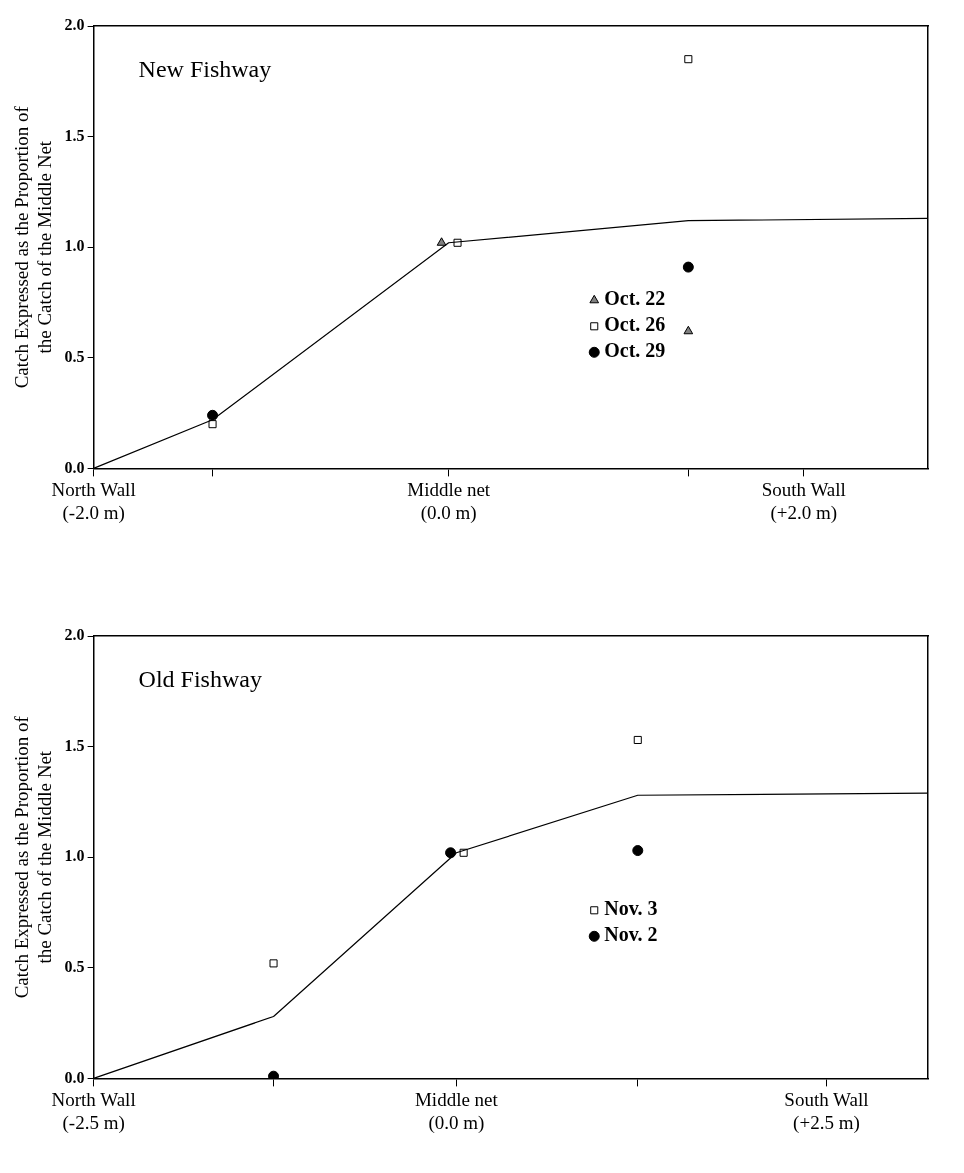  I want to click on x-tick-label: North Wall (-2.0 m), so click(93, 501).